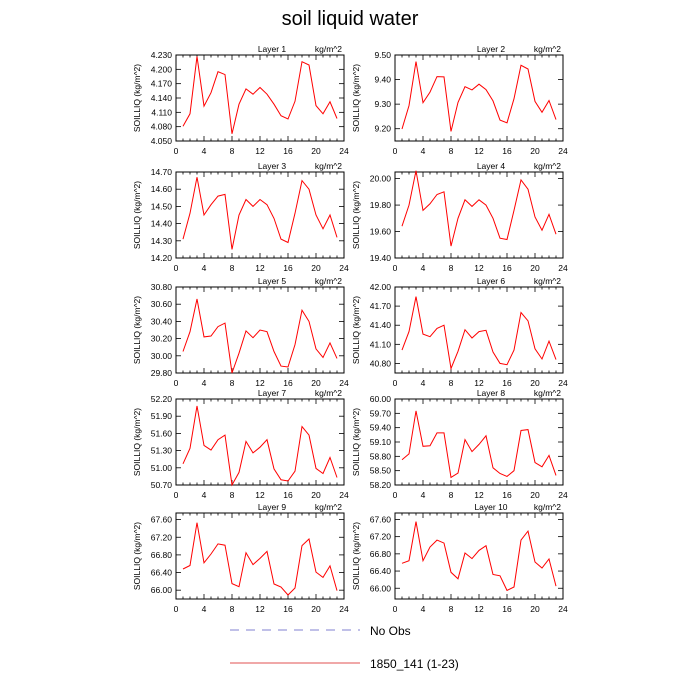  What do you see at coordinates (162, 241) in the screenshot?
I see `y-tick-label: 14.30` at bounding box center [162, 241].